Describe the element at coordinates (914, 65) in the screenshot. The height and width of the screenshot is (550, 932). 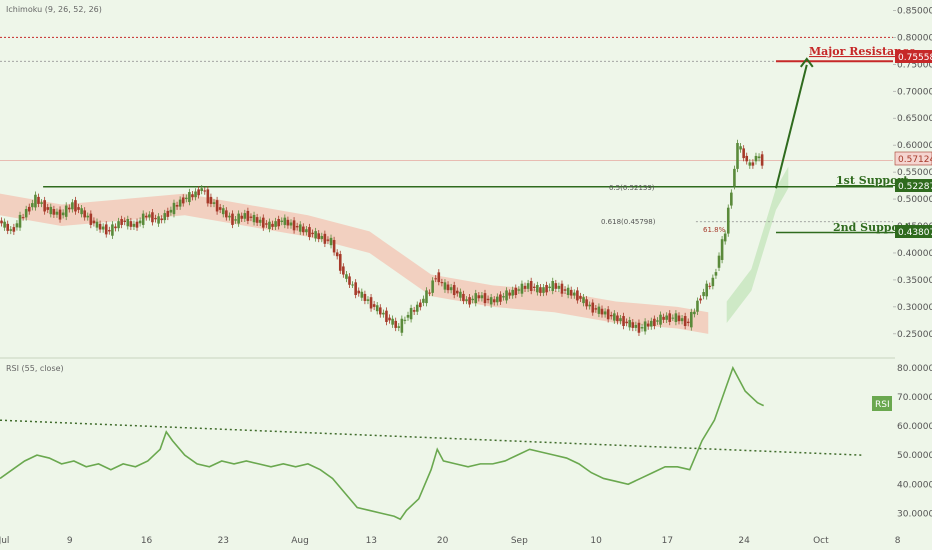
I see `price-axis-tick-label: 0.75000` at that location.